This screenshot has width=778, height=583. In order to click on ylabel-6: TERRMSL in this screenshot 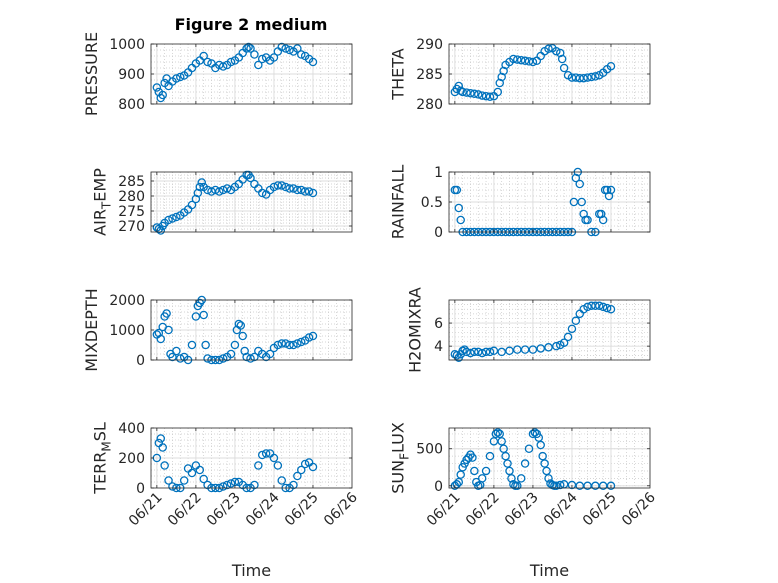, I will do `click(102, 458)`.